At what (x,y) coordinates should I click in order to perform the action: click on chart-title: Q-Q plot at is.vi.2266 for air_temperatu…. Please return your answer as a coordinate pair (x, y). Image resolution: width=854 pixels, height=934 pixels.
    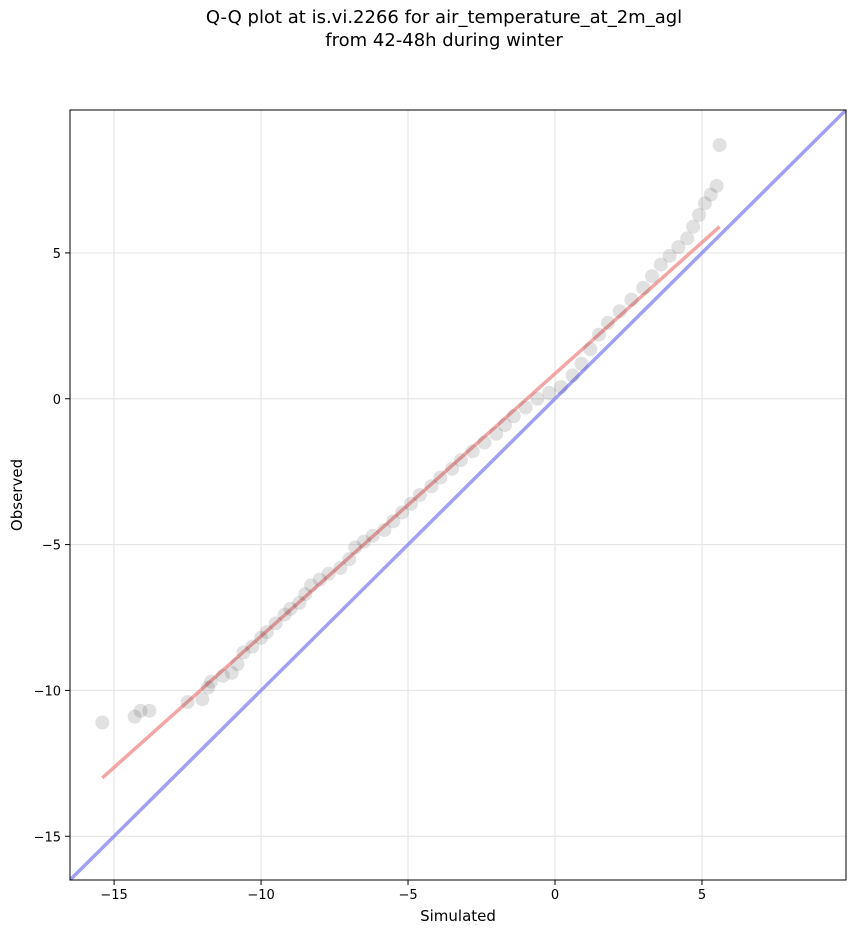
    Looking at the image, I should click on (427, 29).